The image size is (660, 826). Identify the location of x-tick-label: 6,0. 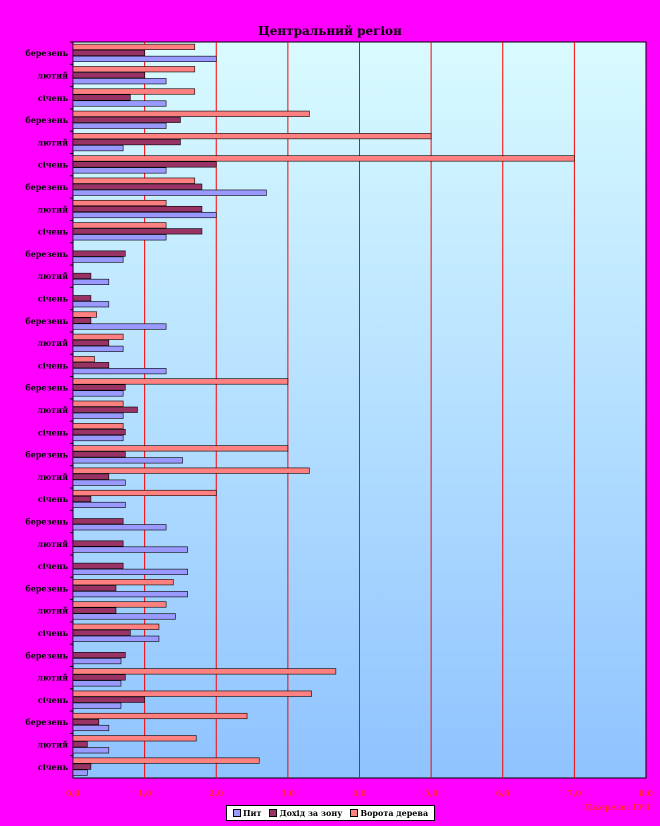
(503, 793).